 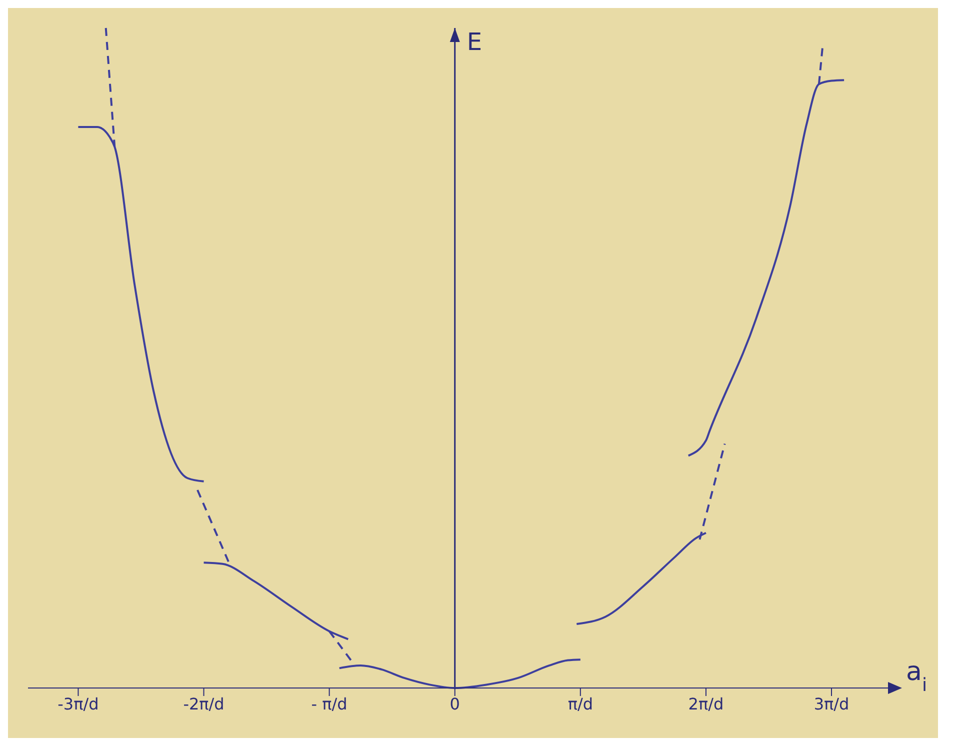 I want to click on x-tick-label: 3π/d, so click(x=832, y=704).